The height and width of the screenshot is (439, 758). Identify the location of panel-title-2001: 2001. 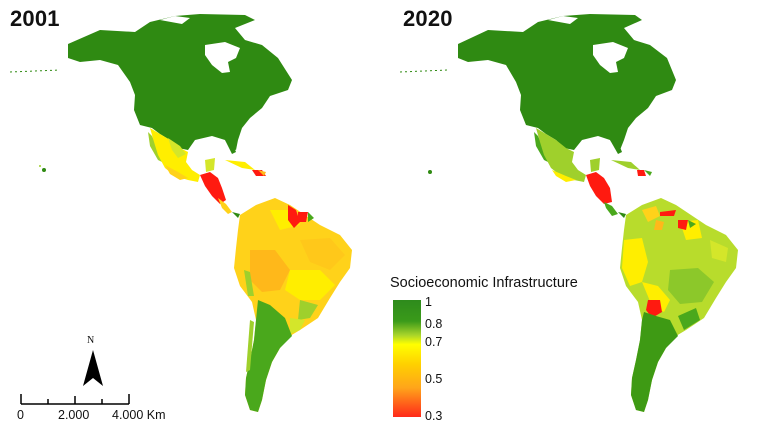
(35, 18).